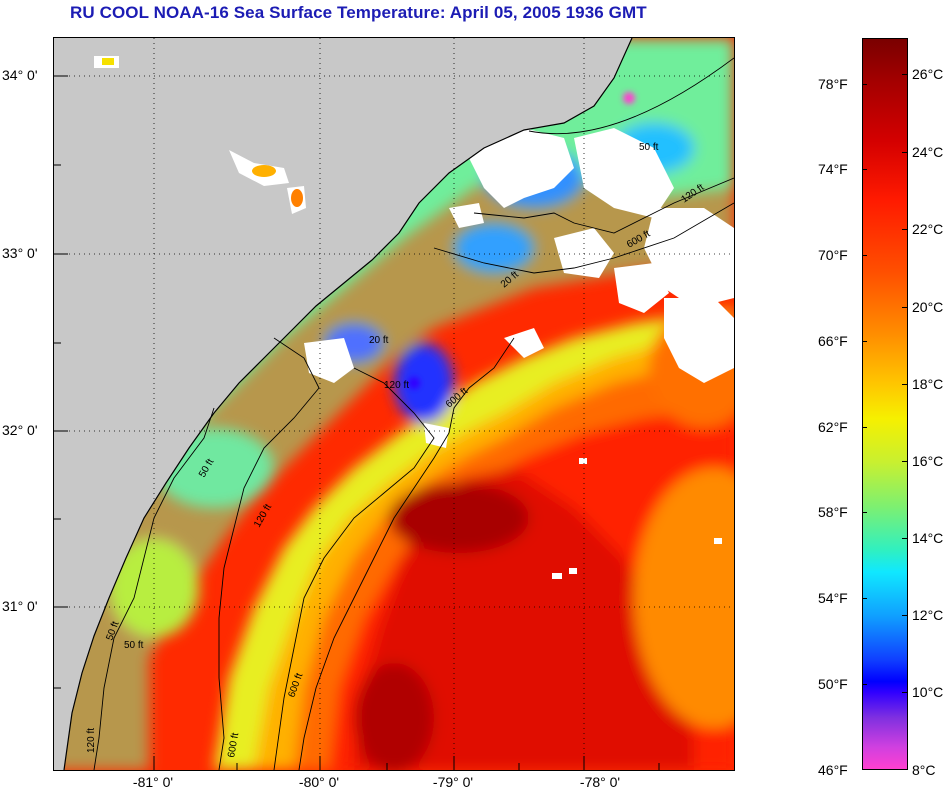 The height and width of the screenshot is (793, 952). I want to click on colorbar-celsius-label: 10°C, so click(928, 692).